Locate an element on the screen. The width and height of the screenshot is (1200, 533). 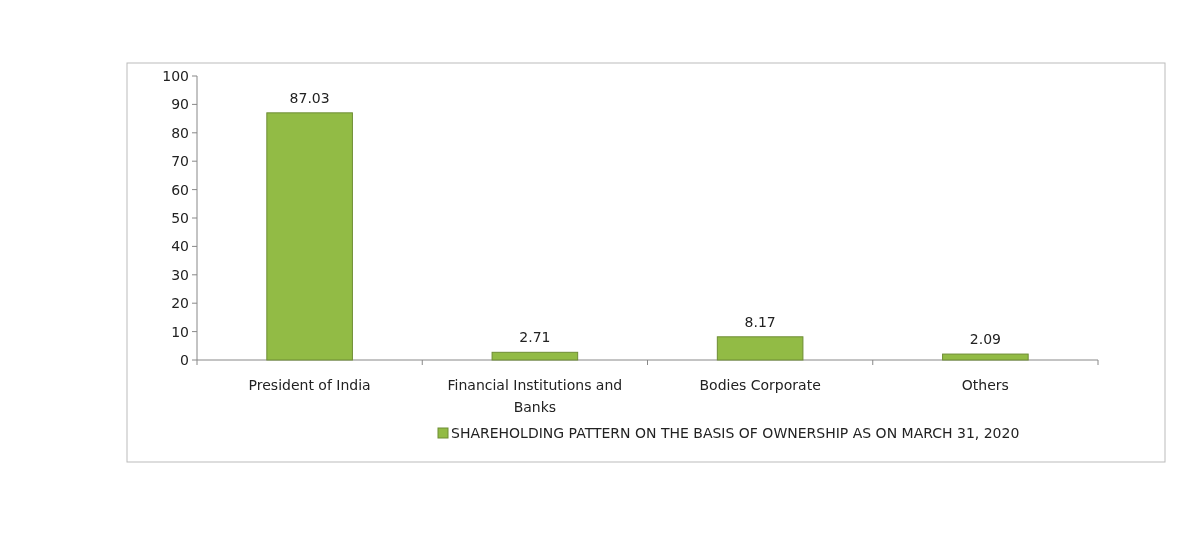
y-tick-label: 20 is located at coordinates (180, 303).